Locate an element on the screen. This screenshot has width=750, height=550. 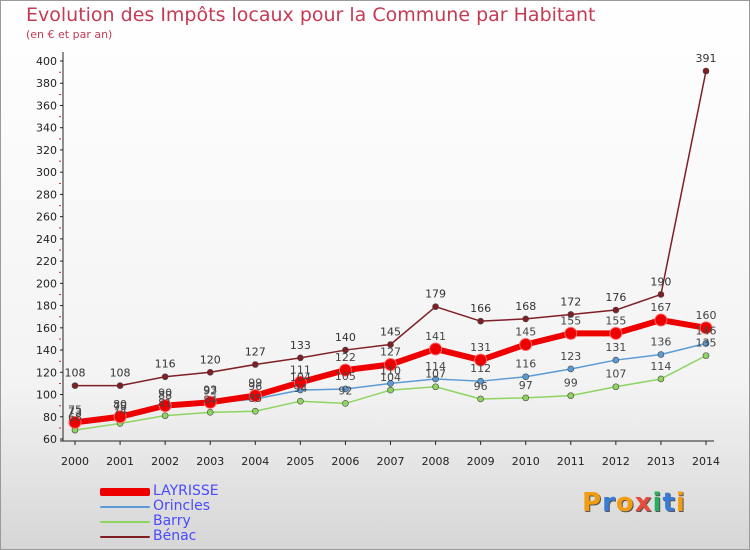
data-label-orincles: 105 is located at coordinates (345, 376).